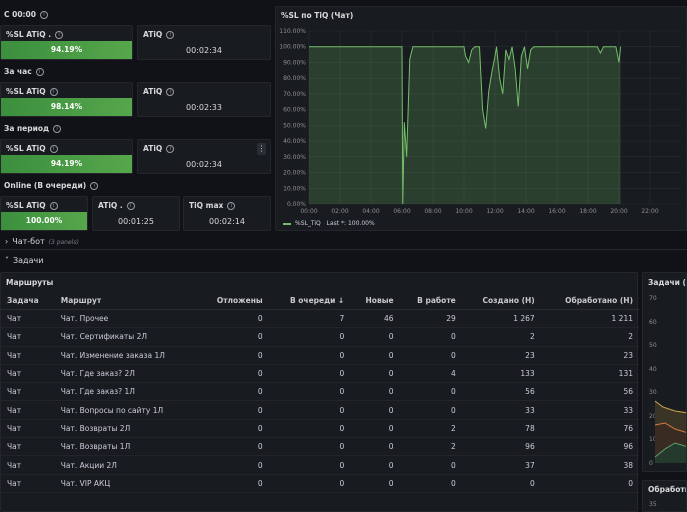  I want to click on series-line, so click(465, 125).